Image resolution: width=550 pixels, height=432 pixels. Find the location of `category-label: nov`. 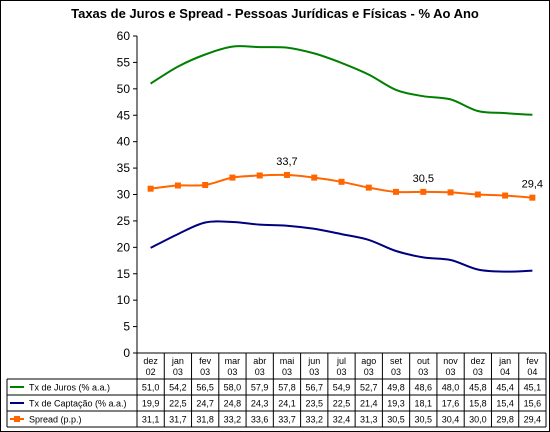

category-label: nov is located at coordinates (450, 361).